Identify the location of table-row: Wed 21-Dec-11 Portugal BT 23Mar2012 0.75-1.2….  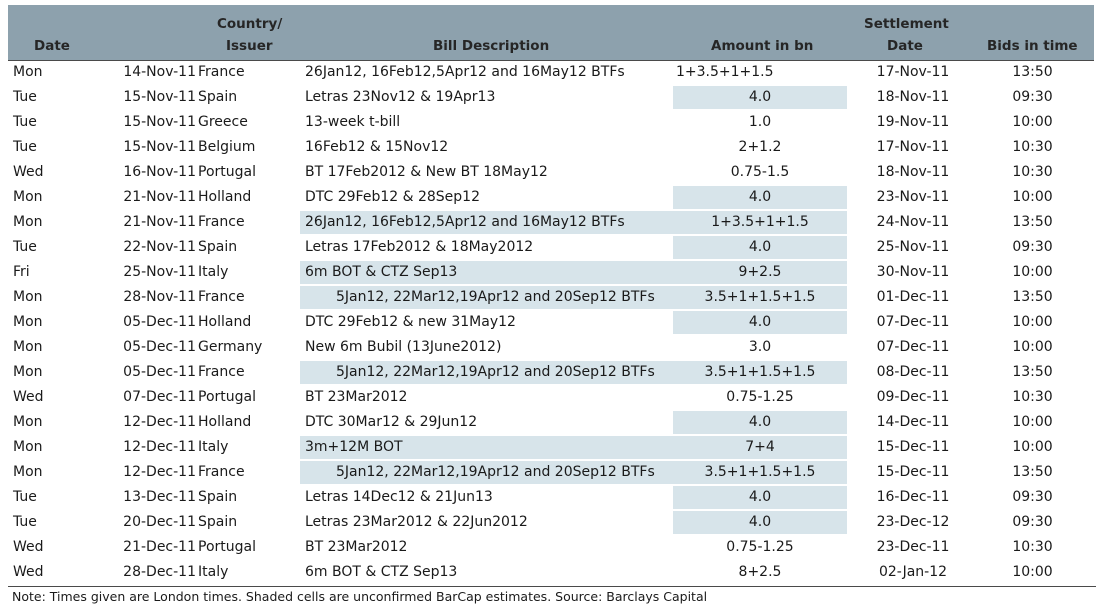
(552, 547).